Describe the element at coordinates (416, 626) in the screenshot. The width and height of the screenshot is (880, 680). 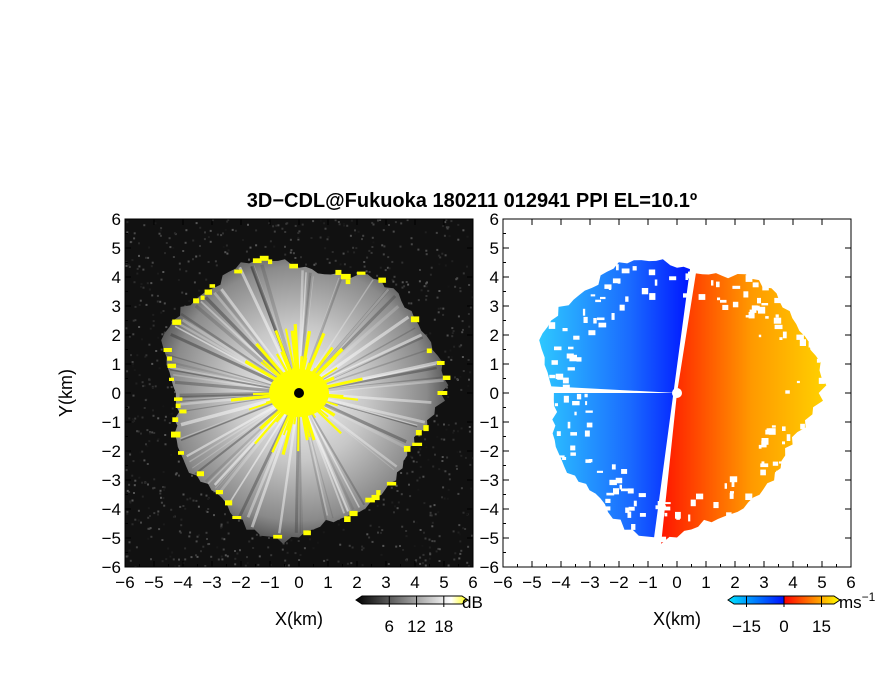
I see `snr-colorbar-tick-label: 12` at that location.